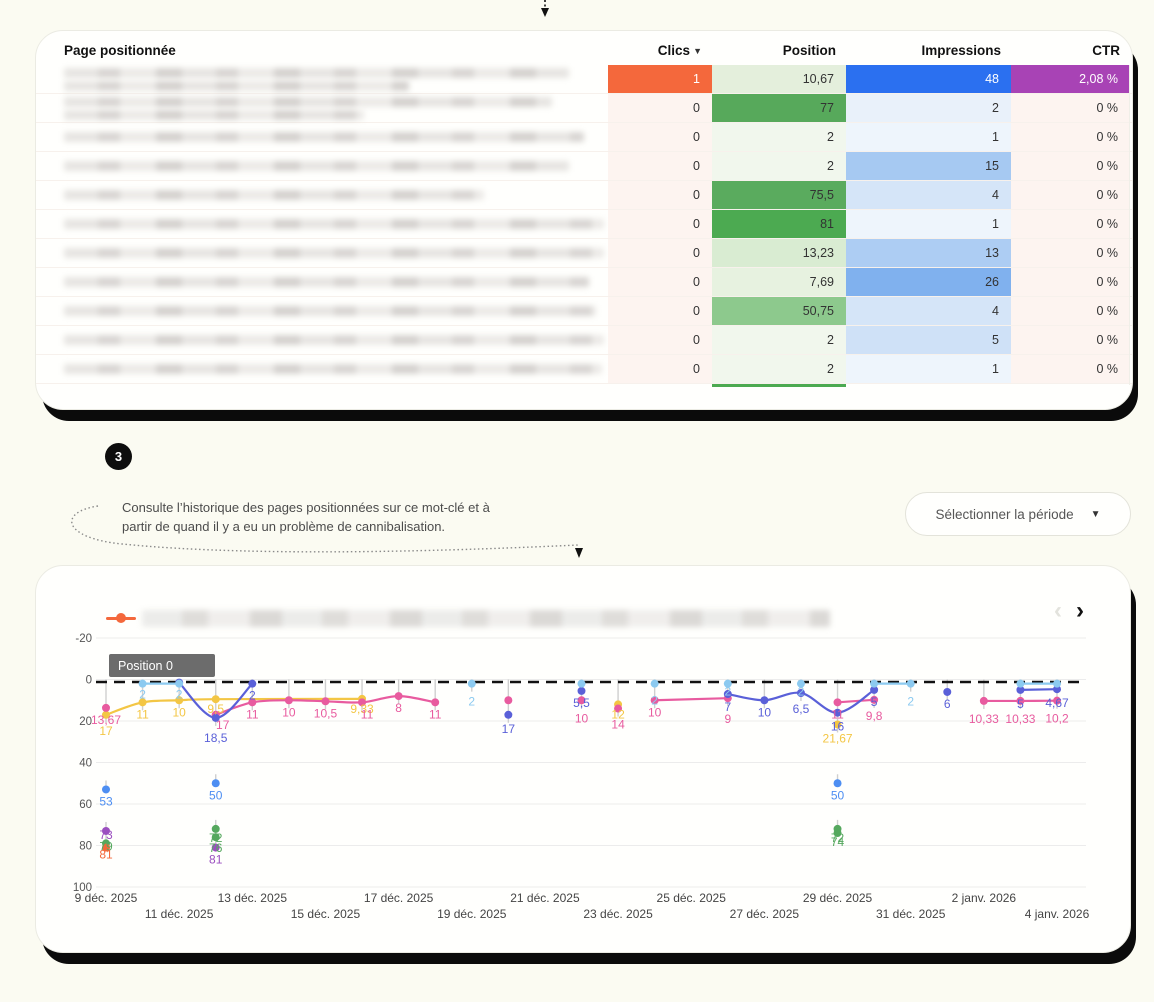 This screenshot has height=1002, width=1154. I want to click on legend-redacted-url, so click(486, 618).